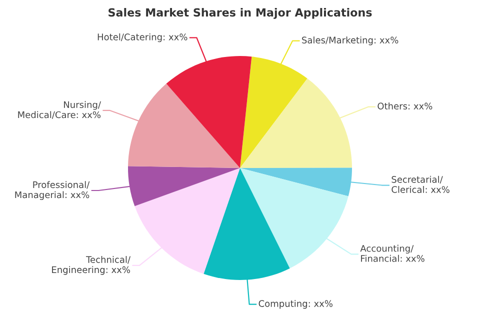 The image size is (480, 320). I want to click on slice-label: Accounting/Financial: xx%, so click(392, 253).